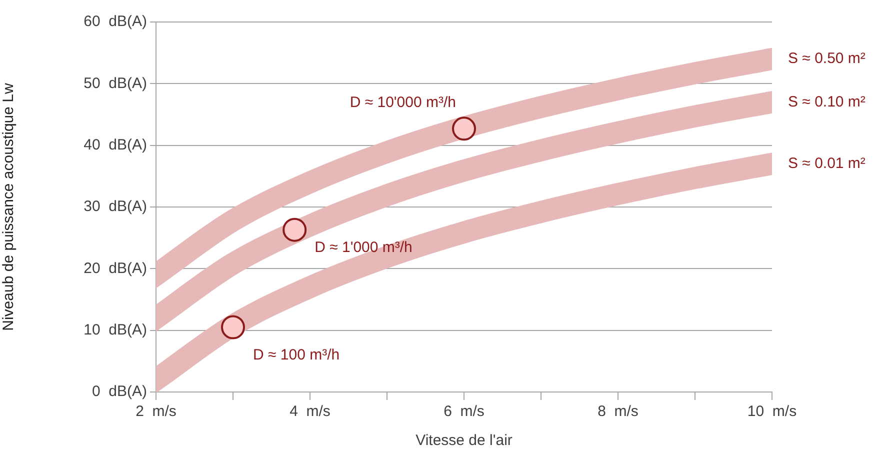 The height and width of the screenshot is (450, 887). What do you see at coordinates (9, 207) in the screenshot?
I see `y-axis-title: Niveaub de puissance acoustique Lw` at bounding box center [9, 207].